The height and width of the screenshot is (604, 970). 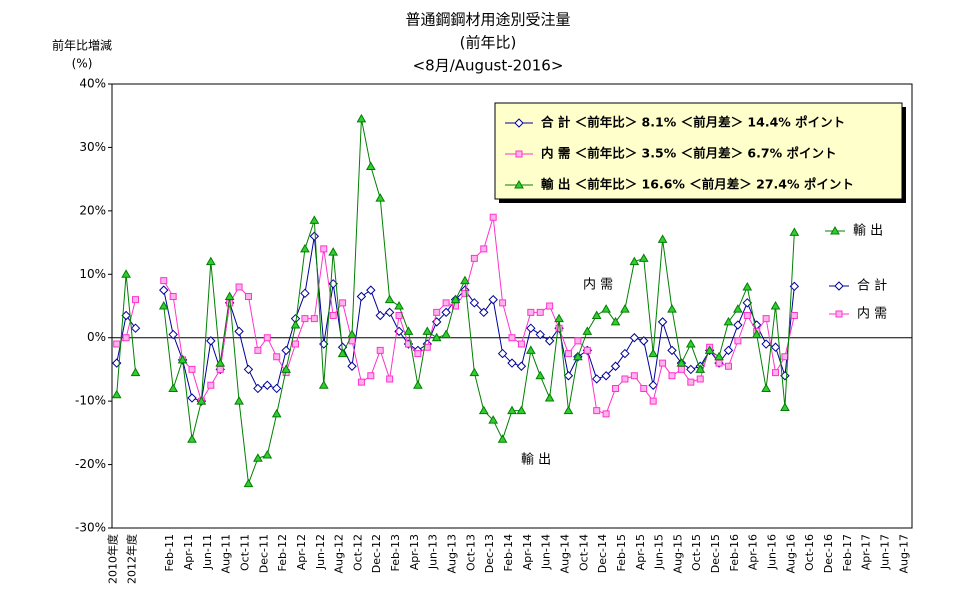 I want to click on annotation: 輸 出, so click(x=536, y=460).